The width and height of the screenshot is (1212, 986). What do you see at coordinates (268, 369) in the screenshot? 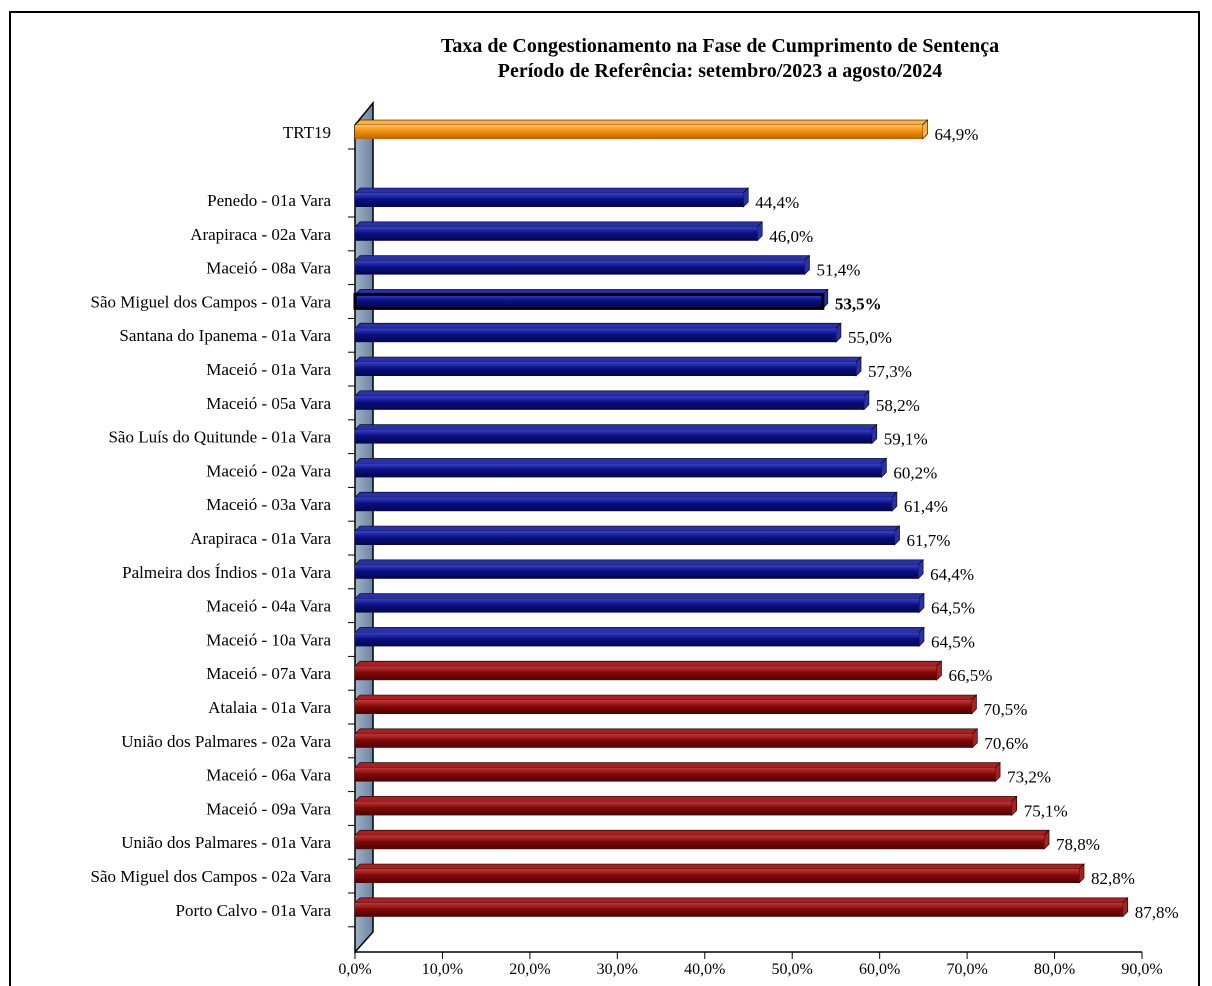
I see `category-label-5: Maceió - 01a Vara` at bounding box center [268, 369].